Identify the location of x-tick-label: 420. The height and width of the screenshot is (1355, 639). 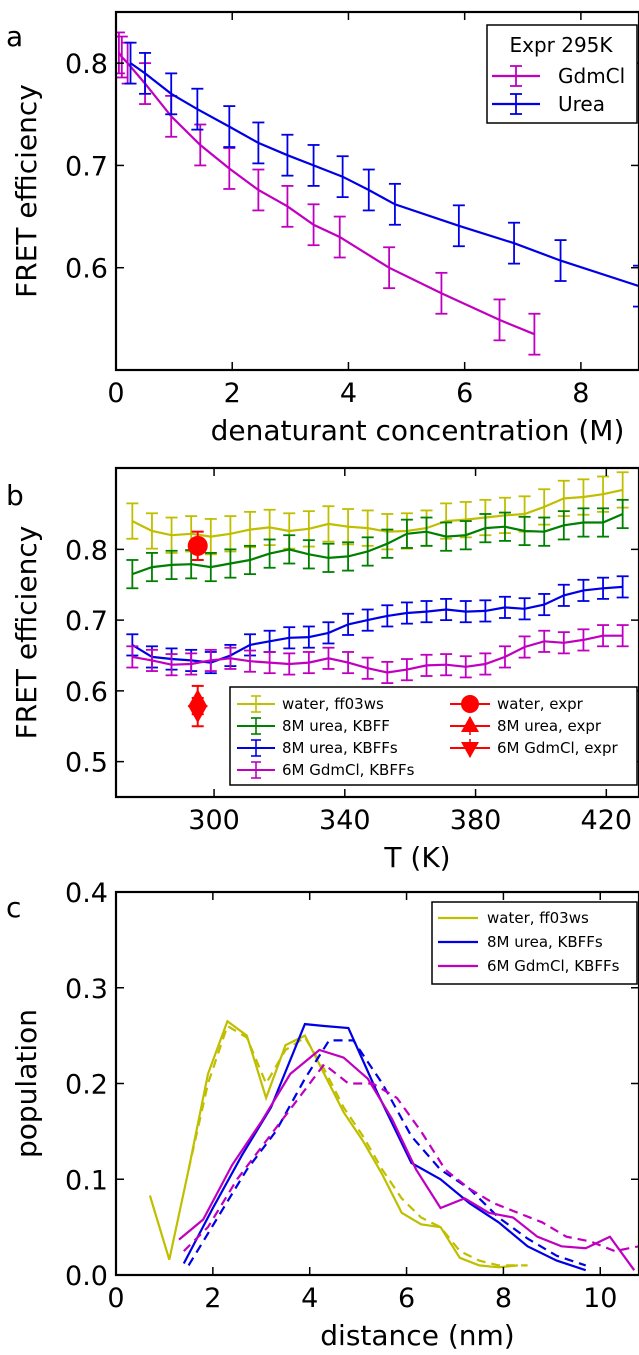
(607, 820).